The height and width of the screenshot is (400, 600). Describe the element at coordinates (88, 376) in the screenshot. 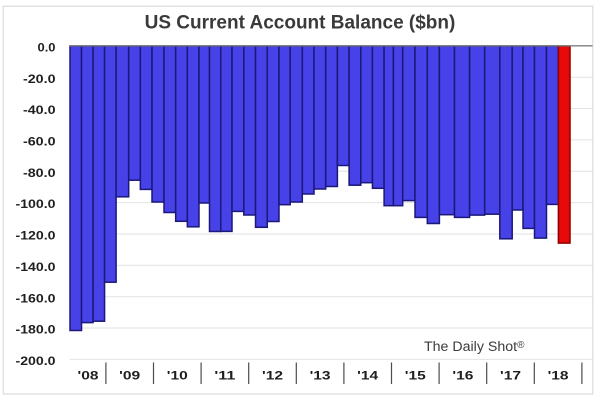

I see `svg-text: '08` at that location.